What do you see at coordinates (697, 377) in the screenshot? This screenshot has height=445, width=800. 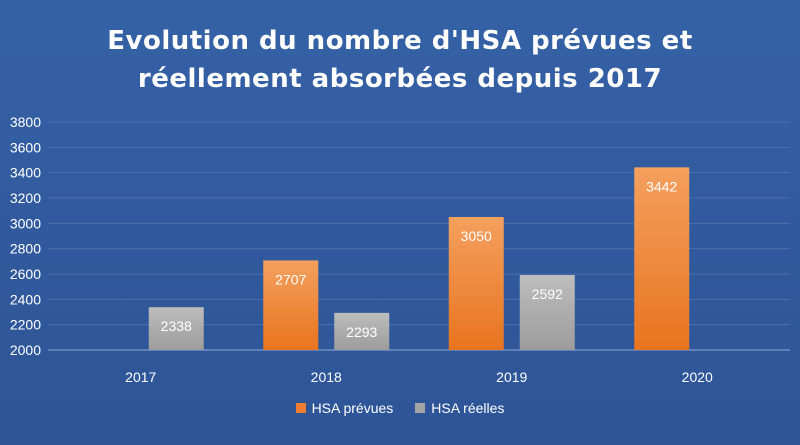 I see `x-tick-label: 2020` at bounding box center [697, 377].